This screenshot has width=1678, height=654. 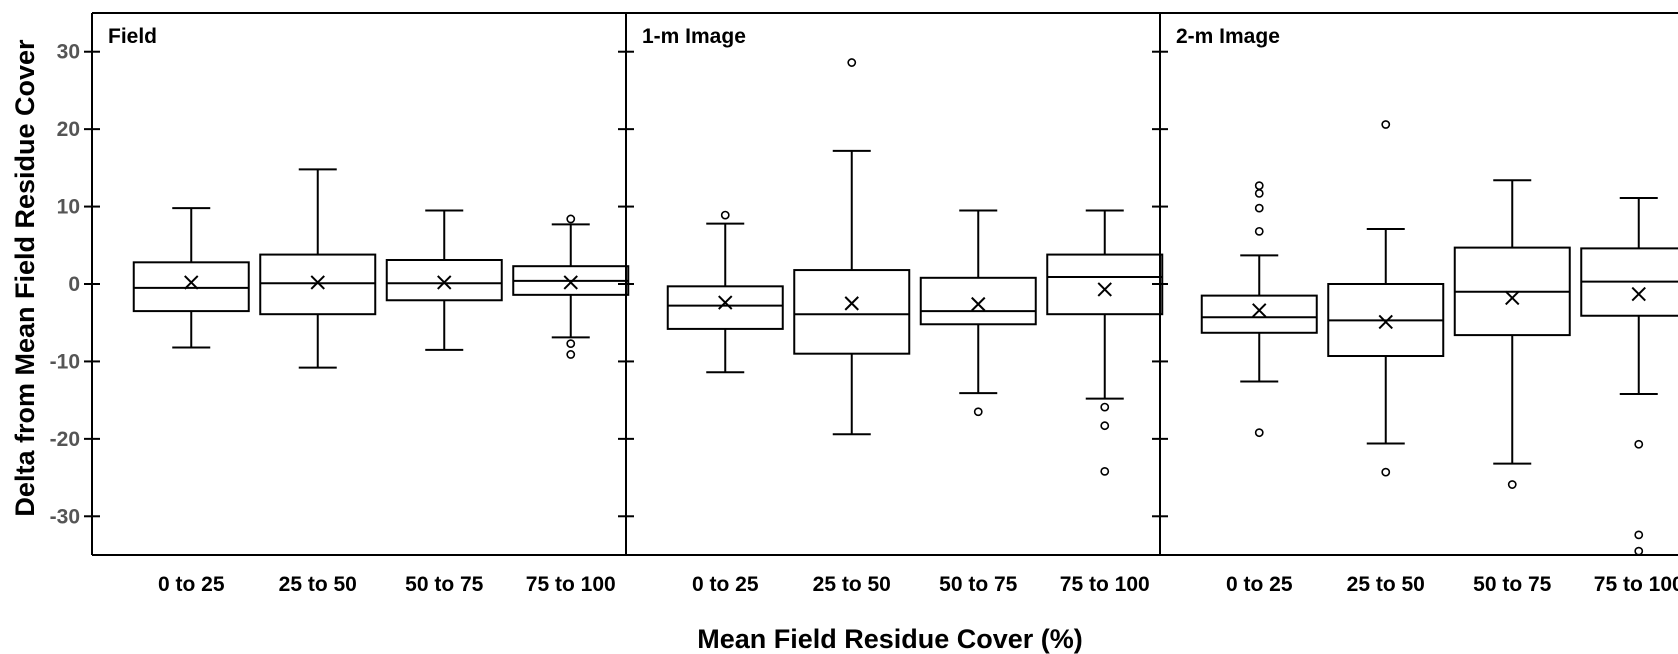 I want to click on y-tick-label: 20, so click(x=68, y=129).